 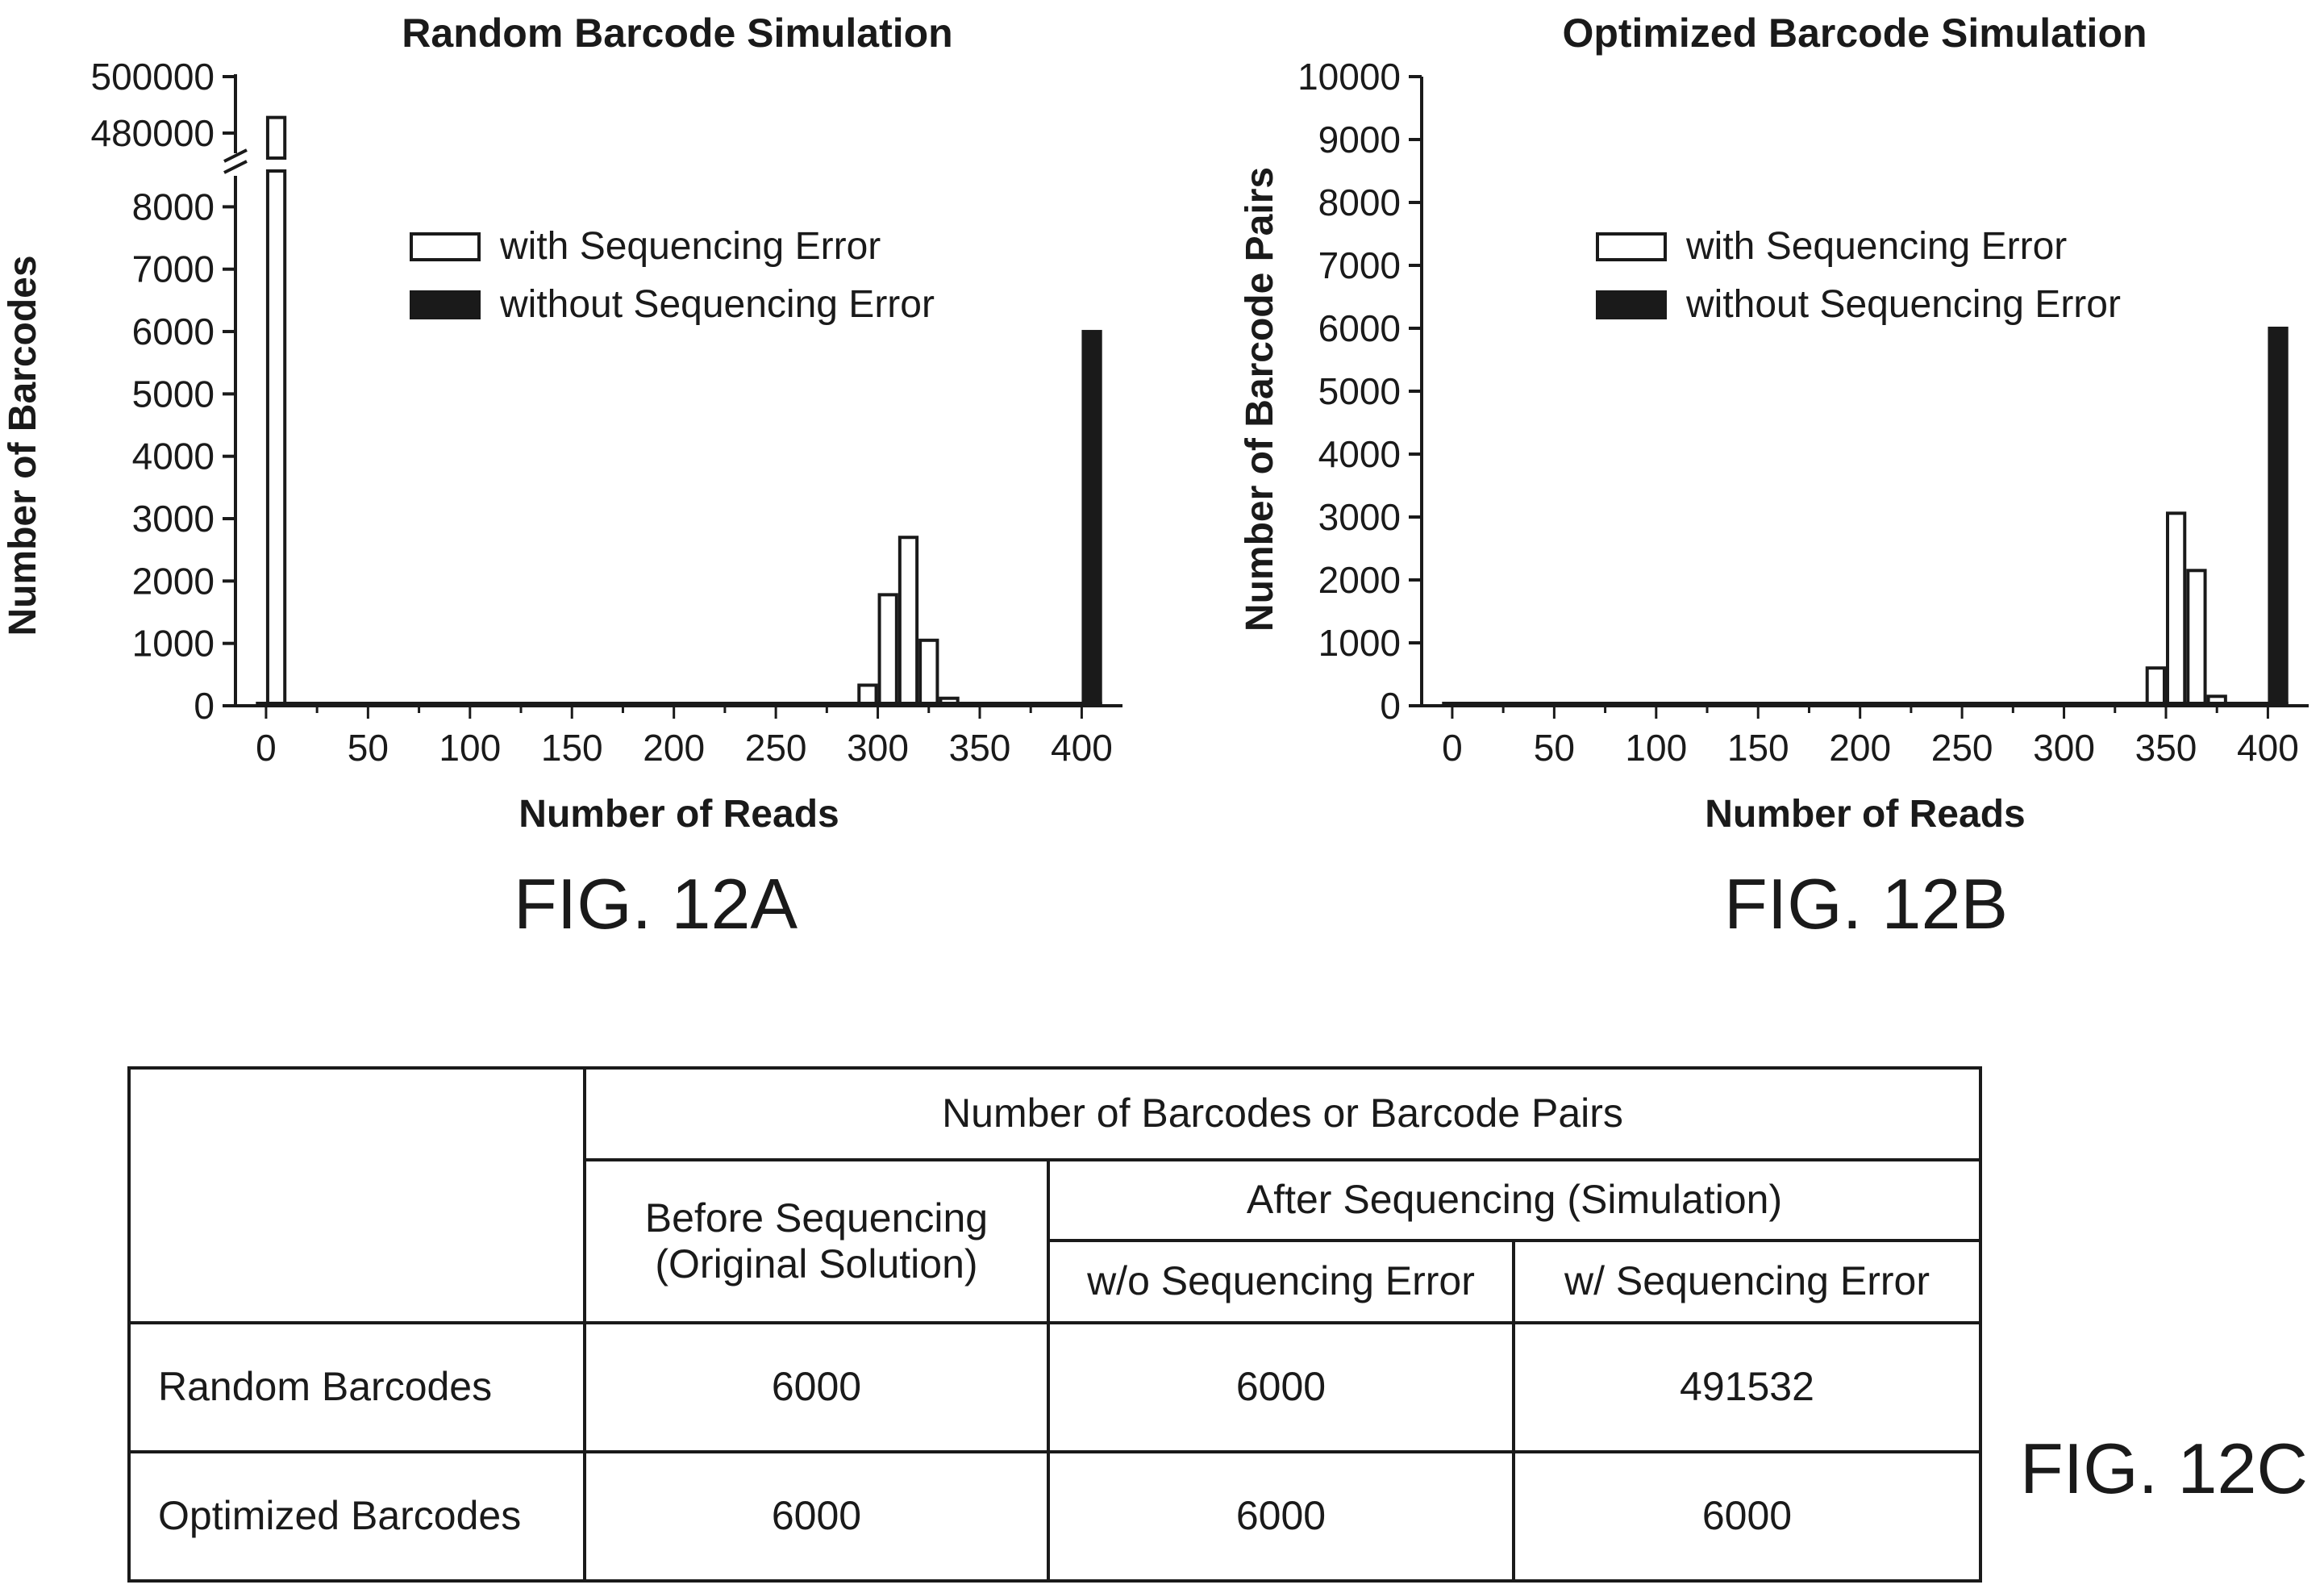 I want to click on table-before-header: Before Sequencing (Original Solution), so click(x=816, y=1241).